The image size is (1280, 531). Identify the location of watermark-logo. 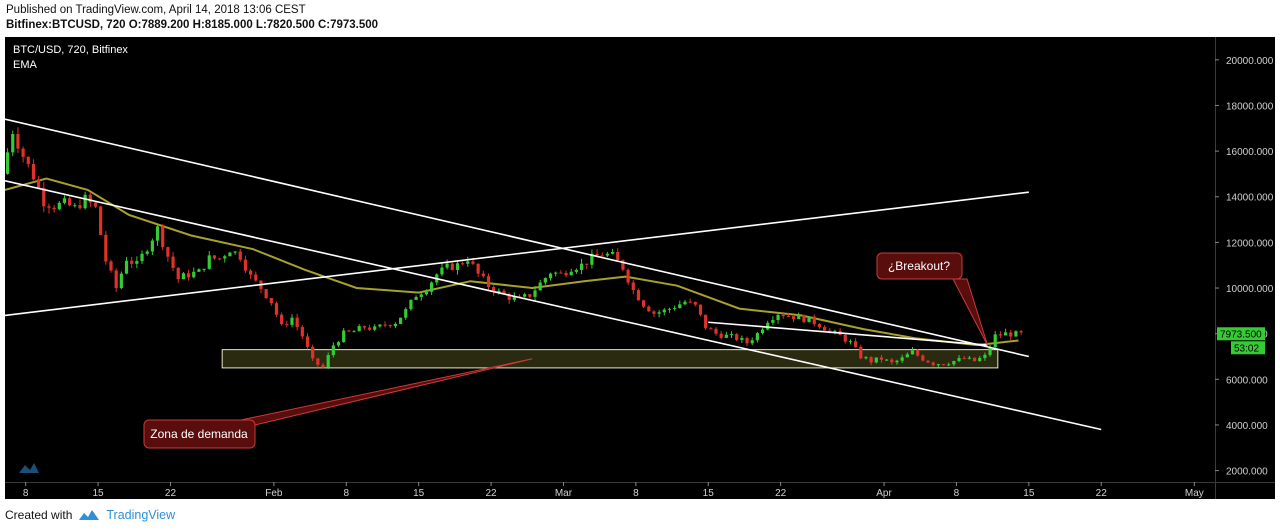
(29, 468).